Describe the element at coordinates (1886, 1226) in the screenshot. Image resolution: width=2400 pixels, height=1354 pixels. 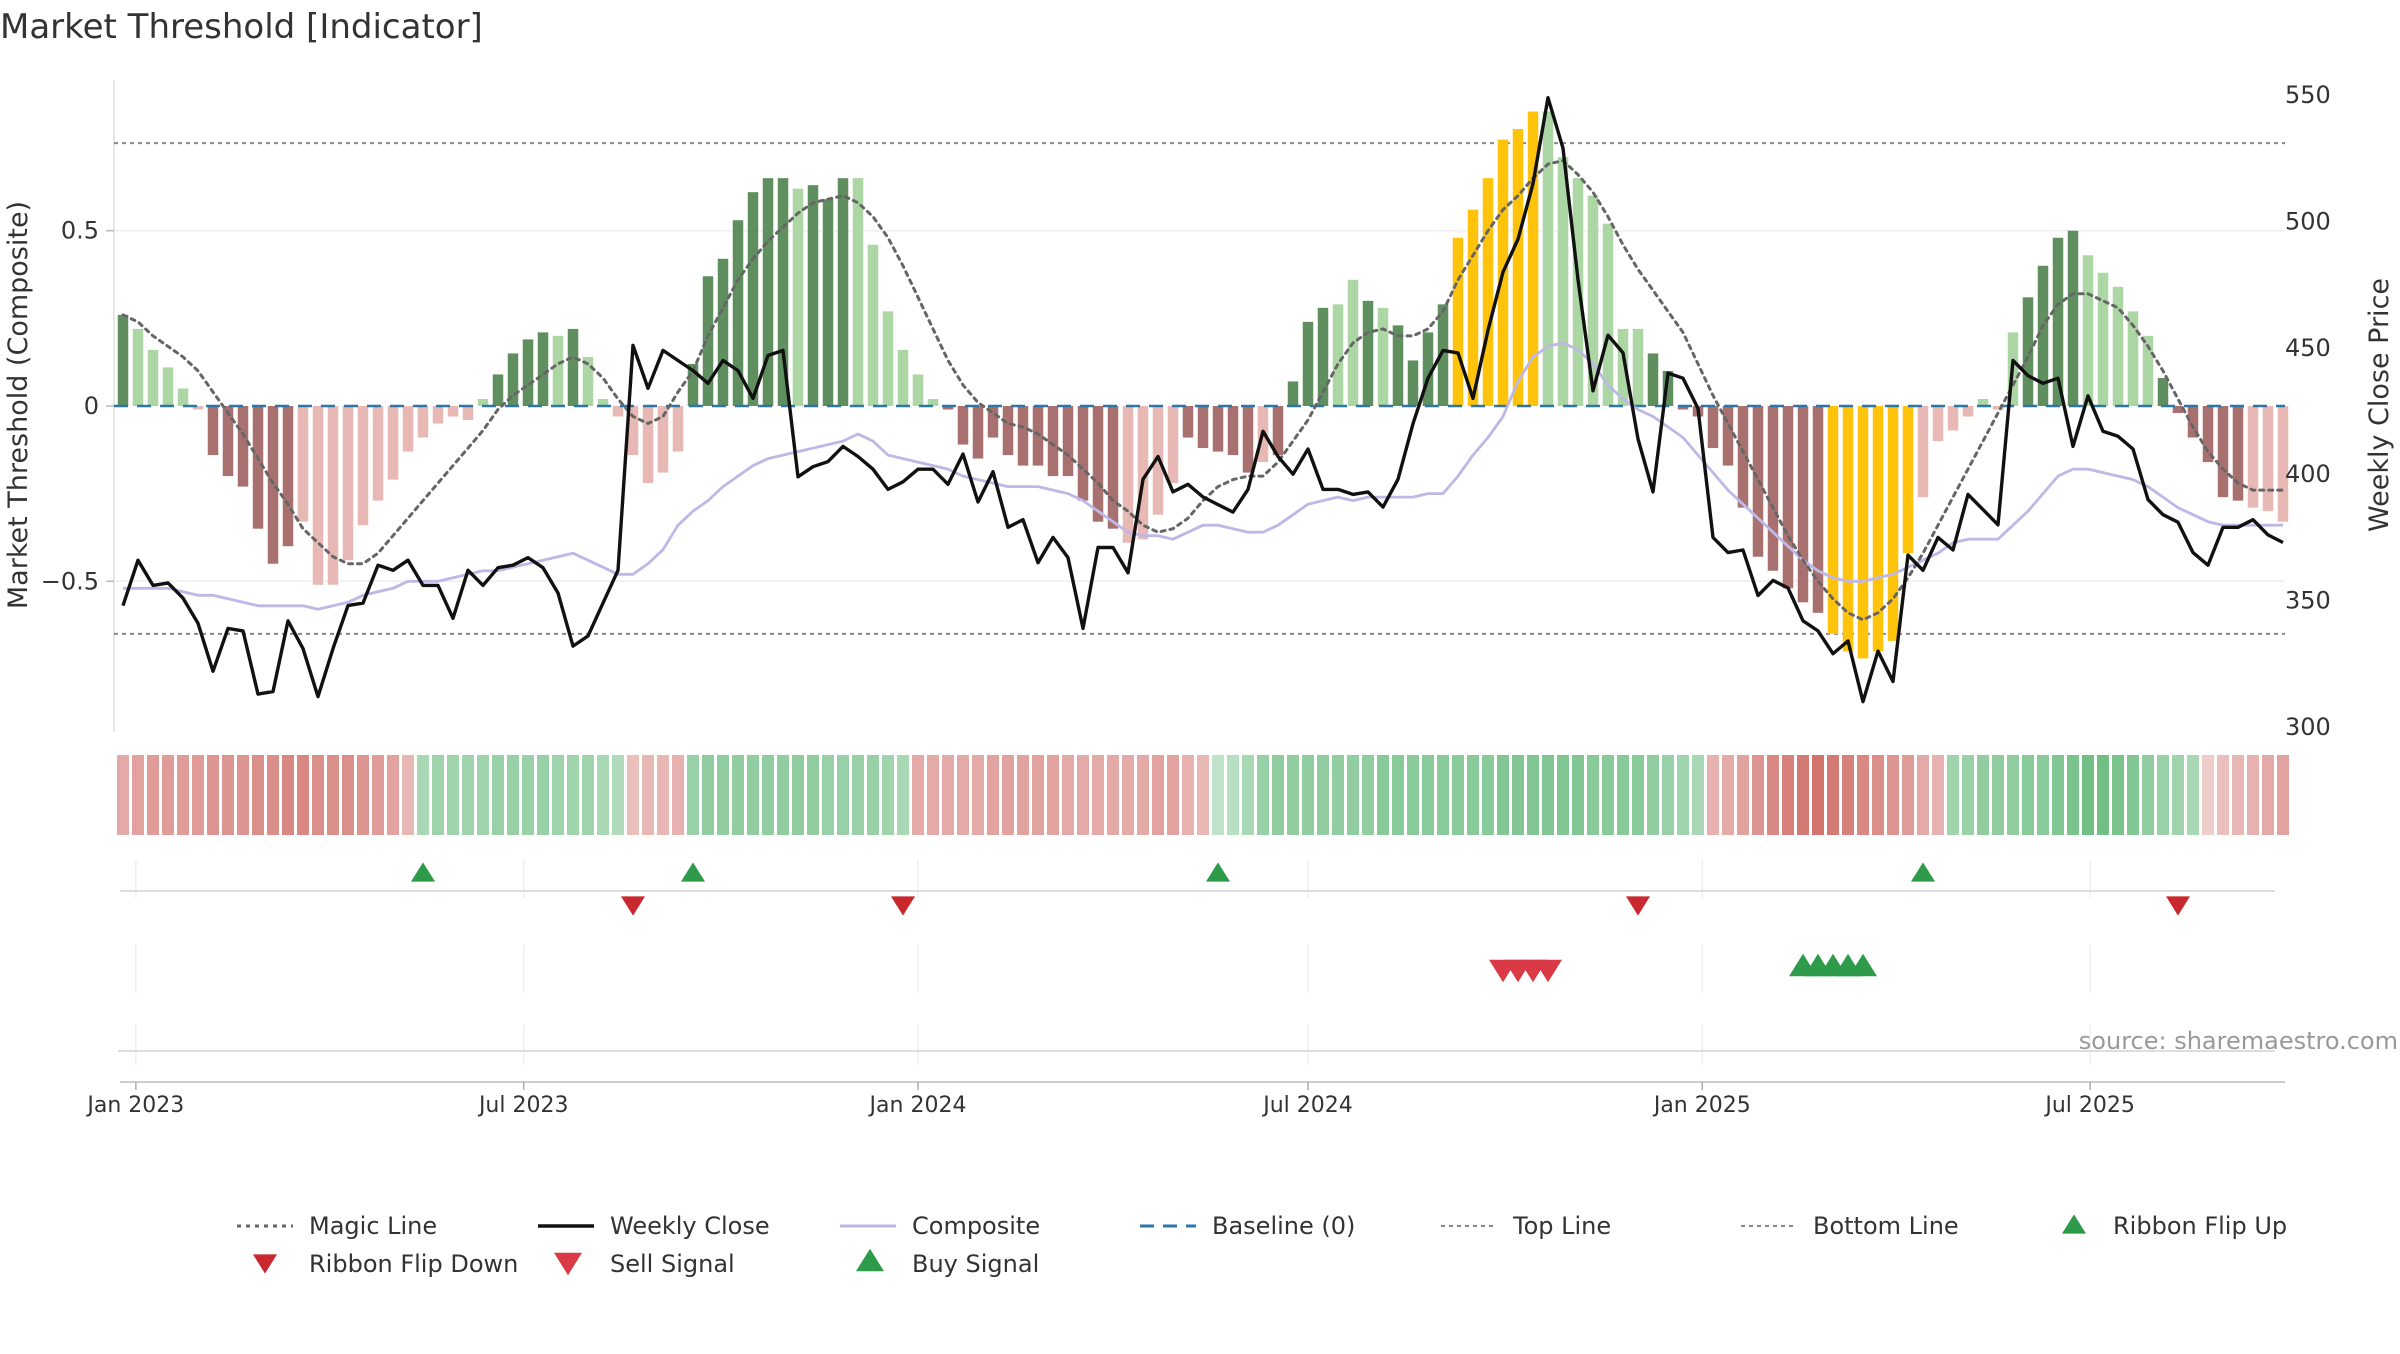
I see `legend-bottom-label: Bottom Line` at that location.